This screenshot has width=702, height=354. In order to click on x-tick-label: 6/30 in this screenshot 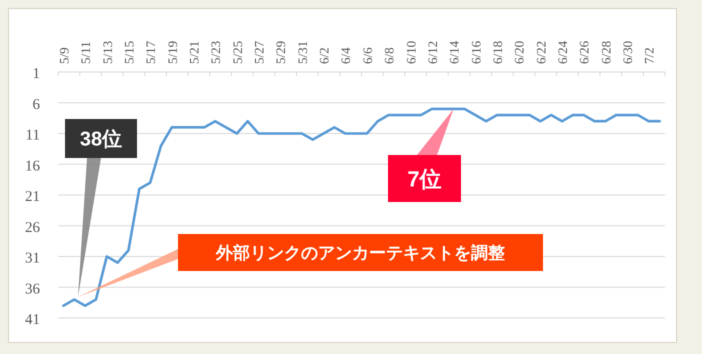, I will do `click(628, 52)`.